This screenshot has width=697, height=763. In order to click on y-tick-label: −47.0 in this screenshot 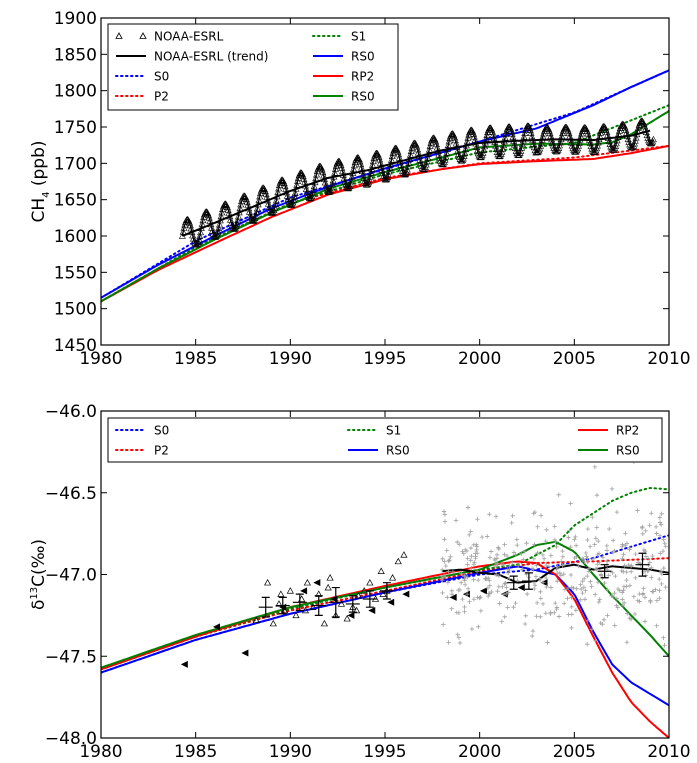, I will do `click(71, 576)`.